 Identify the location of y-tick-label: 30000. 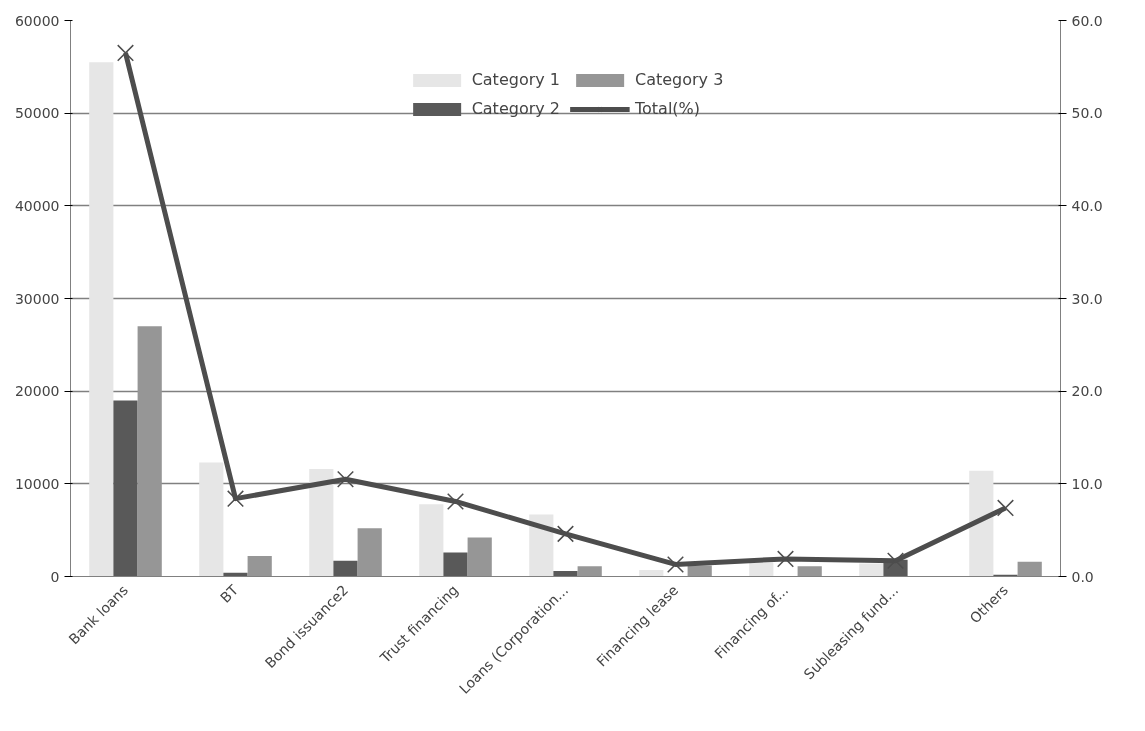
(37, 298).